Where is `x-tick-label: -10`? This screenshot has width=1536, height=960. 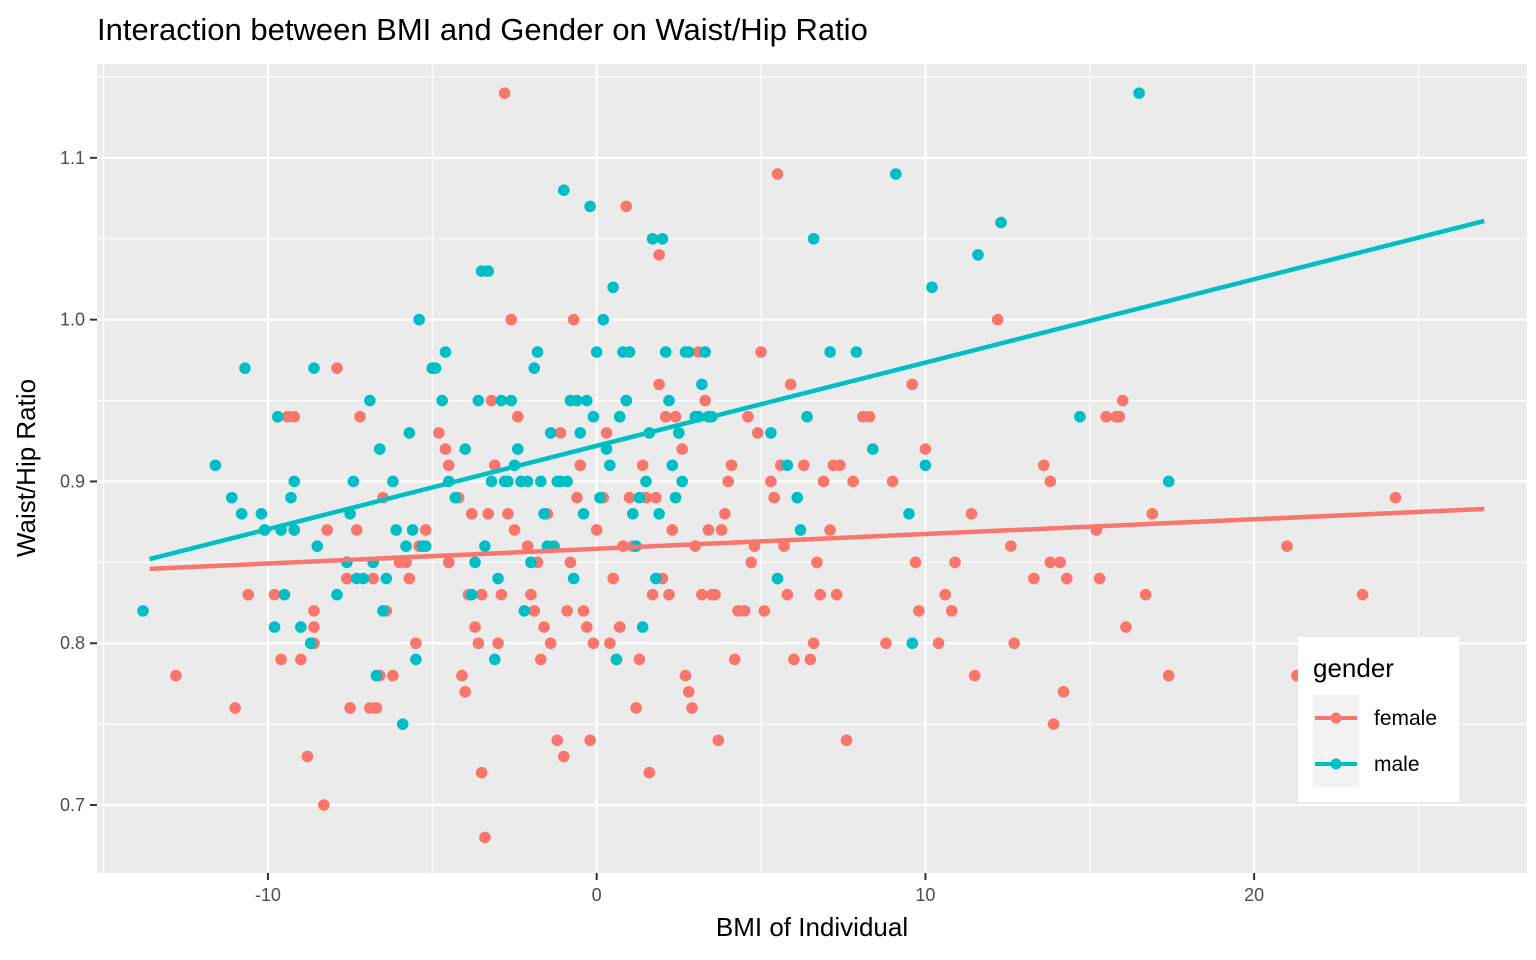
x-tick-label: -10 is located at coordinates (268, 895).